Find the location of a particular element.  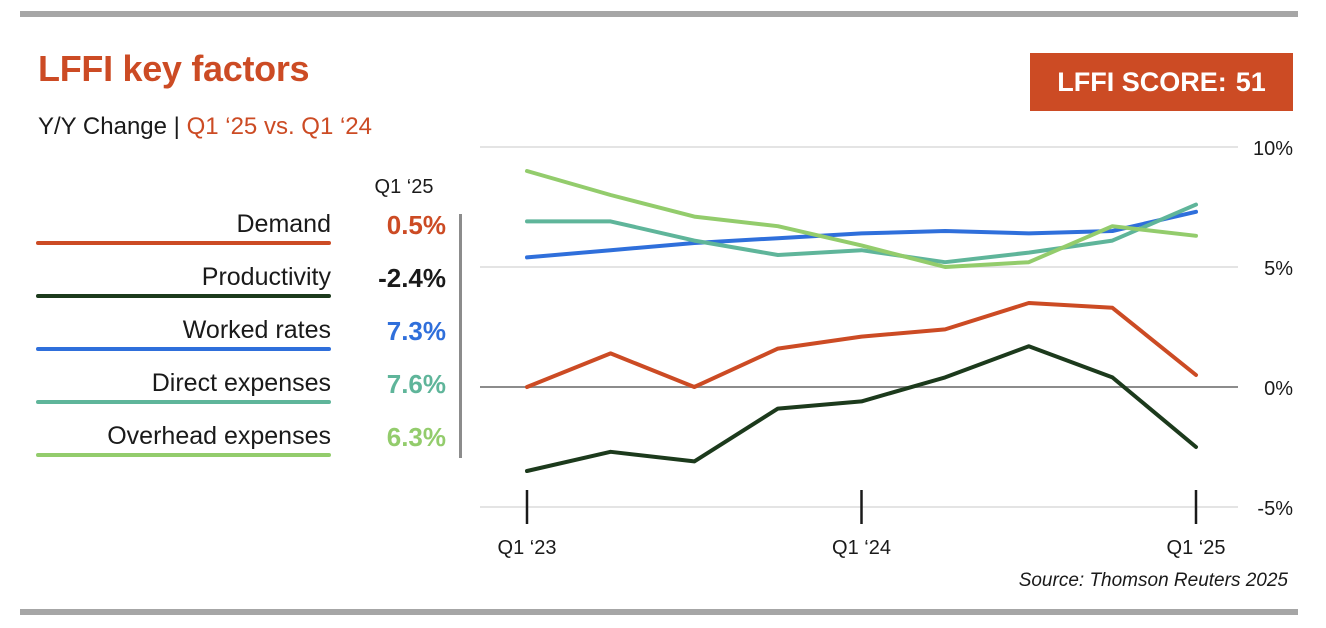

series-line-overhead-expenses is located at coordinates (861, 219).